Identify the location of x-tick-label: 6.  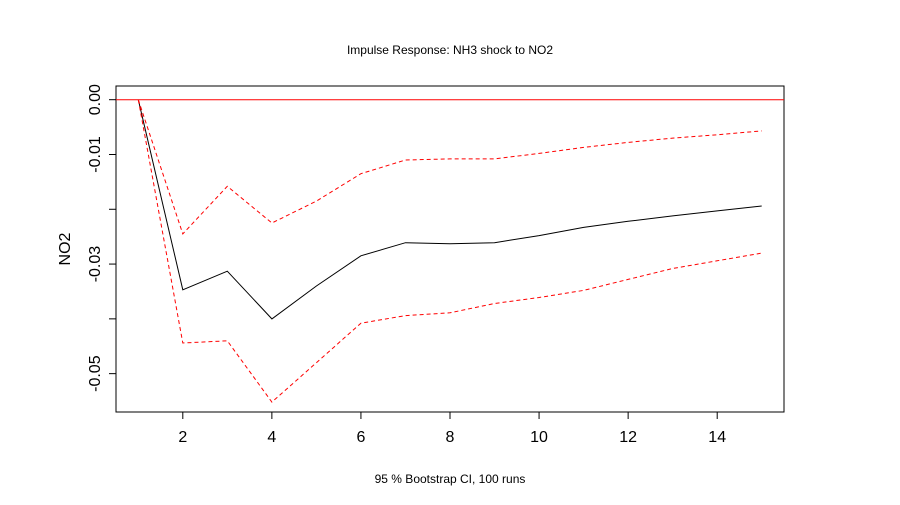
(360, 437).